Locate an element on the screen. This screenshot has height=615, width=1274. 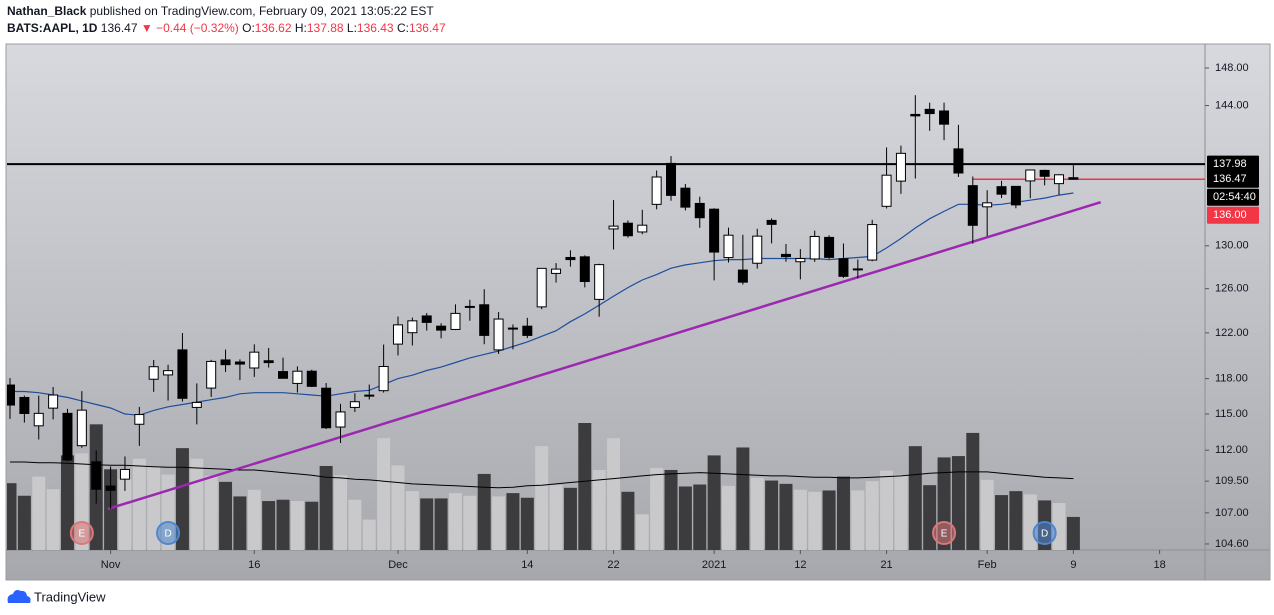
x-tick-label: 9 is located at coordinates (1073, 565).